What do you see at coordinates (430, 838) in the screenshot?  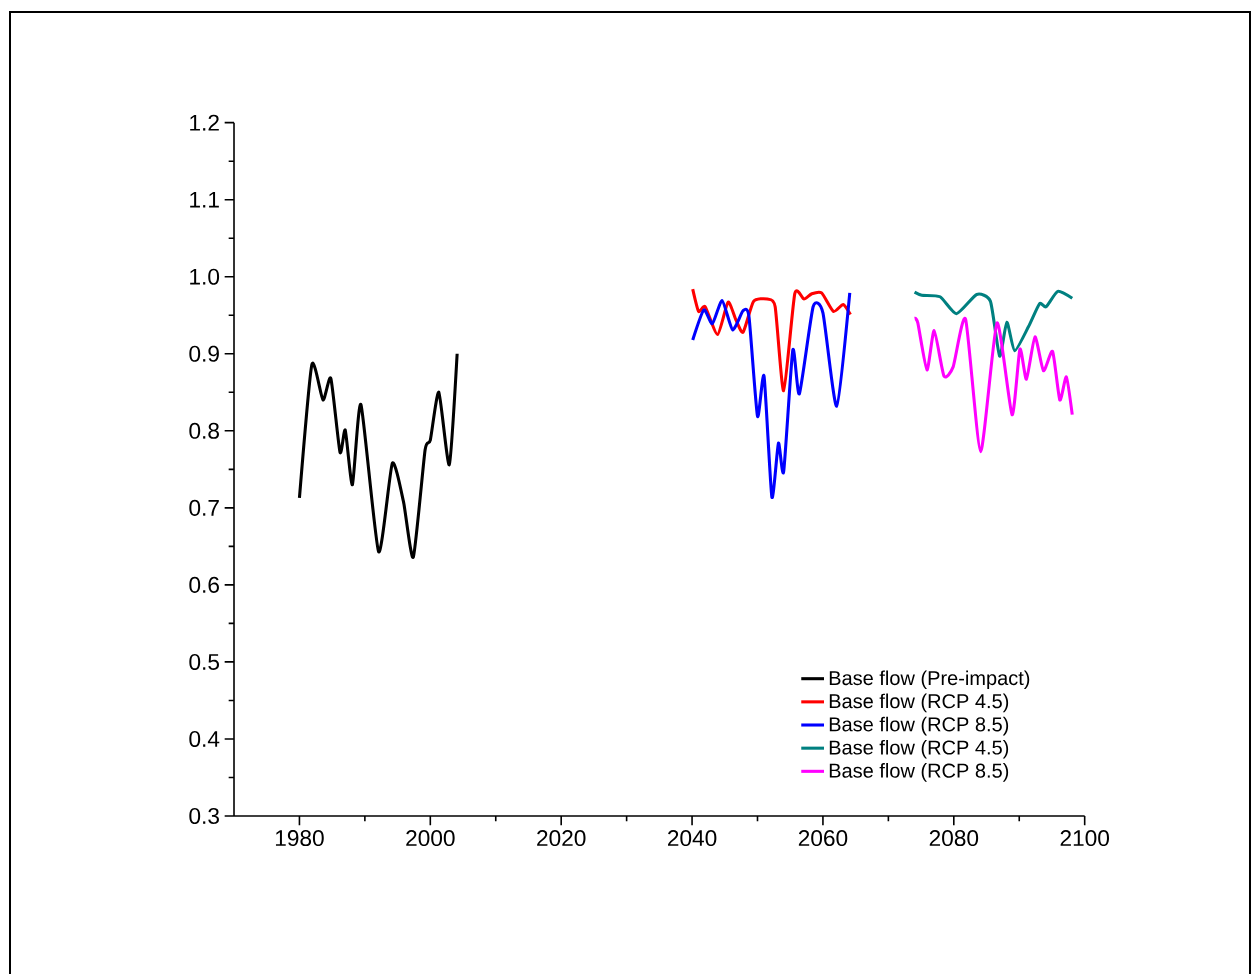 I see `x-tick-label: 2000` at bounding box center [430, 838].